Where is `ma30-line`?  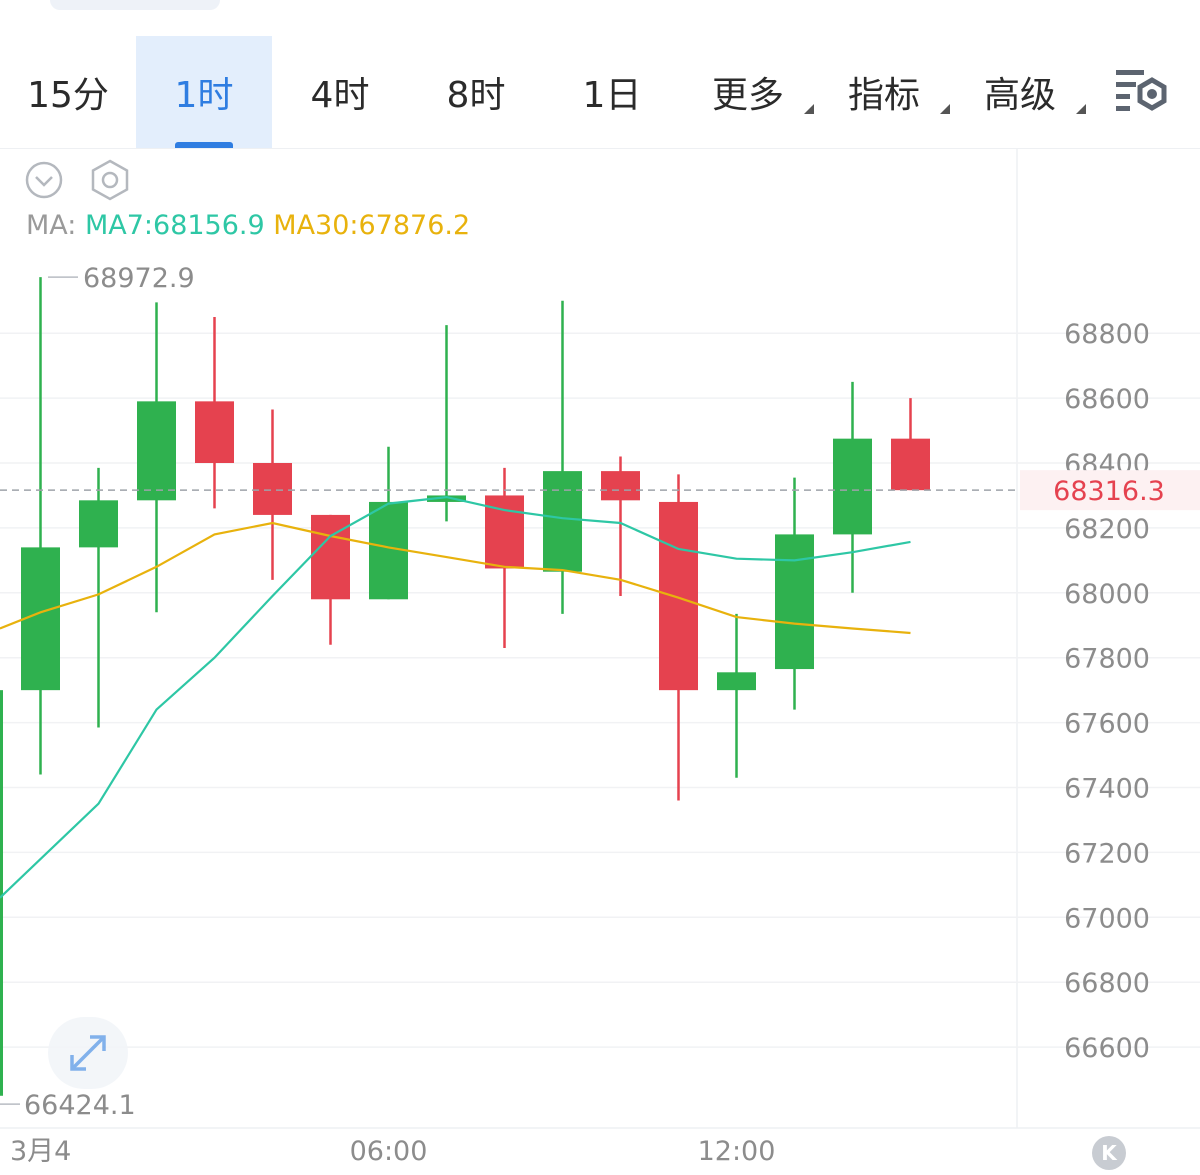 ma30-line is located at coordinates (455, 578).